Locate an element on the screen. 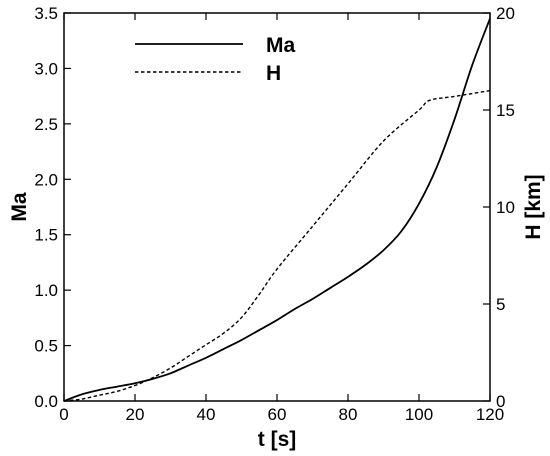 The image size is (550, 456). y-left-tick-label: 2.5 is located at coordinates (46, 124).